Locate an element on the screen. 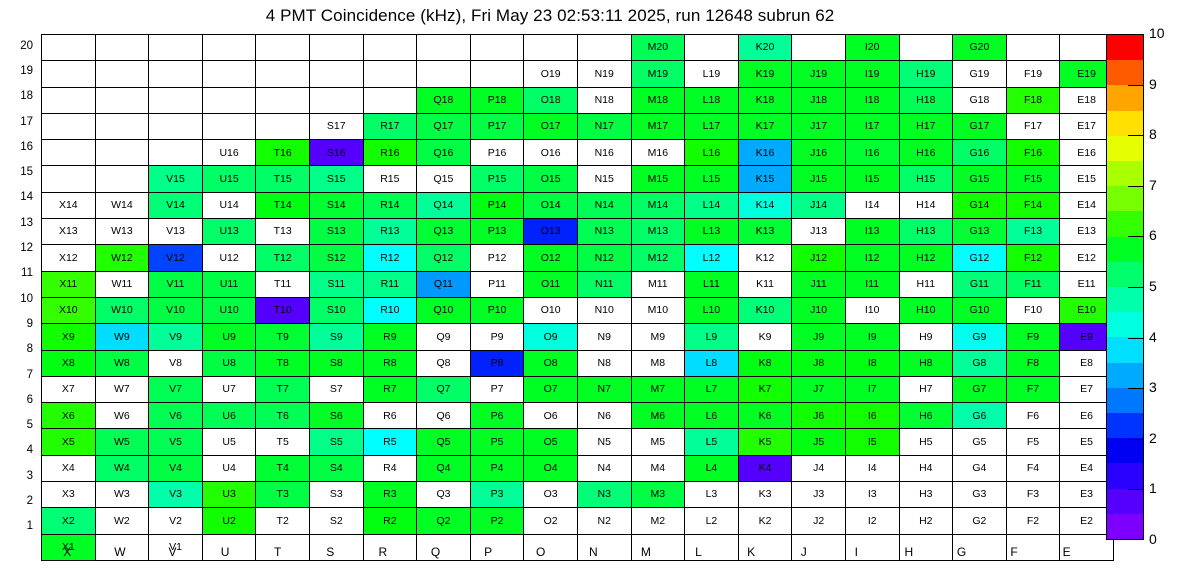 This screenshot has width=1196, height=572. heatmap-cell-E17: E17 is located at coordinates (1086, 126).